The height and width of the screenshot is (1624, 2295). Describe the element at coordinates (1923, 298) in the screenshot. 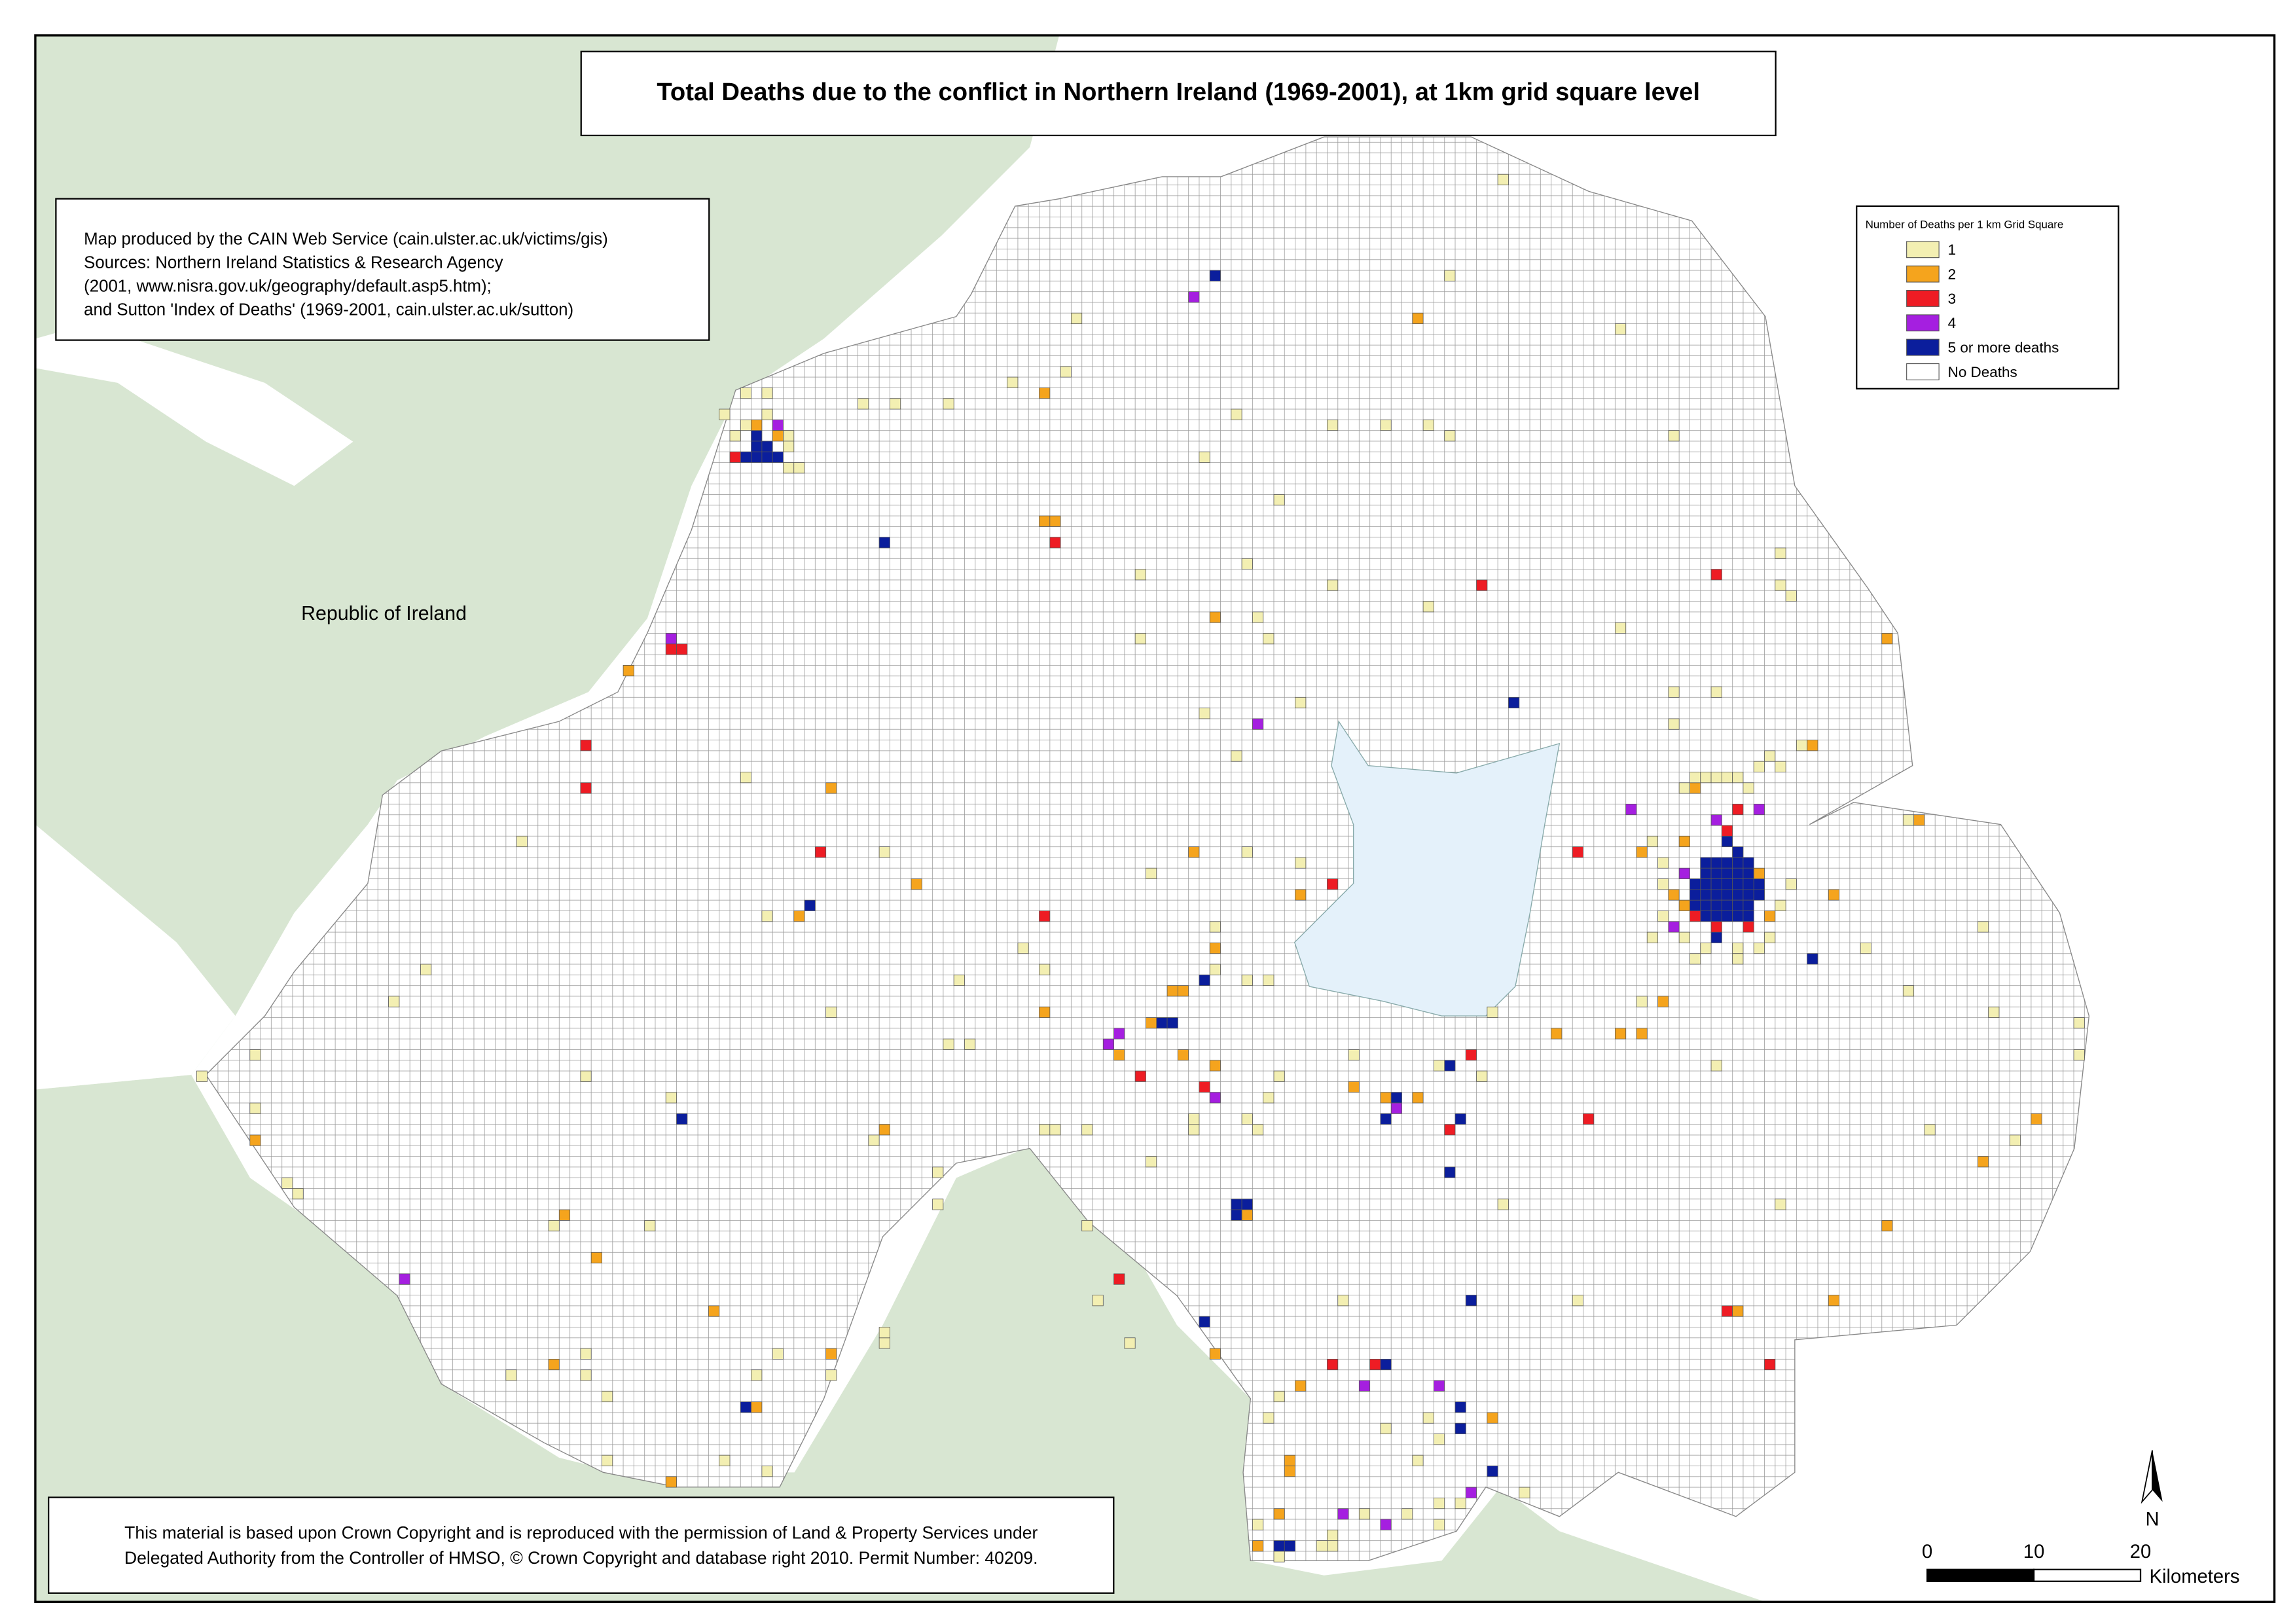

I see `legend-swatch` at that location.